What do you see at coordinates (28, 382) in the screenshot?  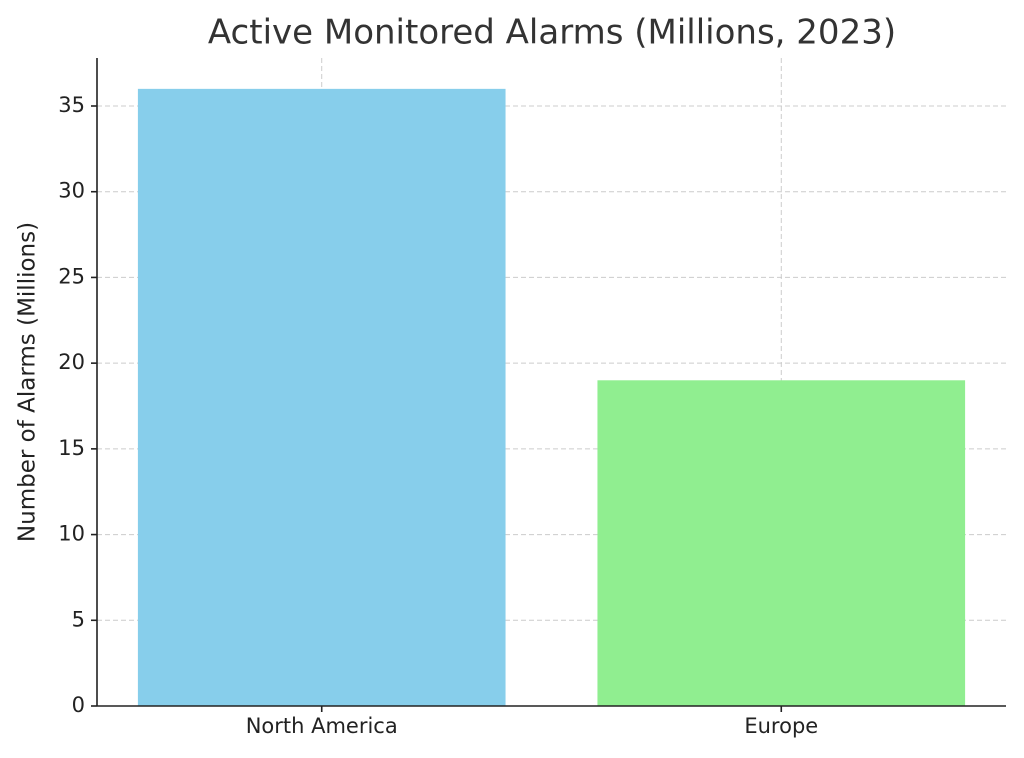 I see `y-axis-label: Number of Alarms (Millions)` at bounding box center [28, 382].